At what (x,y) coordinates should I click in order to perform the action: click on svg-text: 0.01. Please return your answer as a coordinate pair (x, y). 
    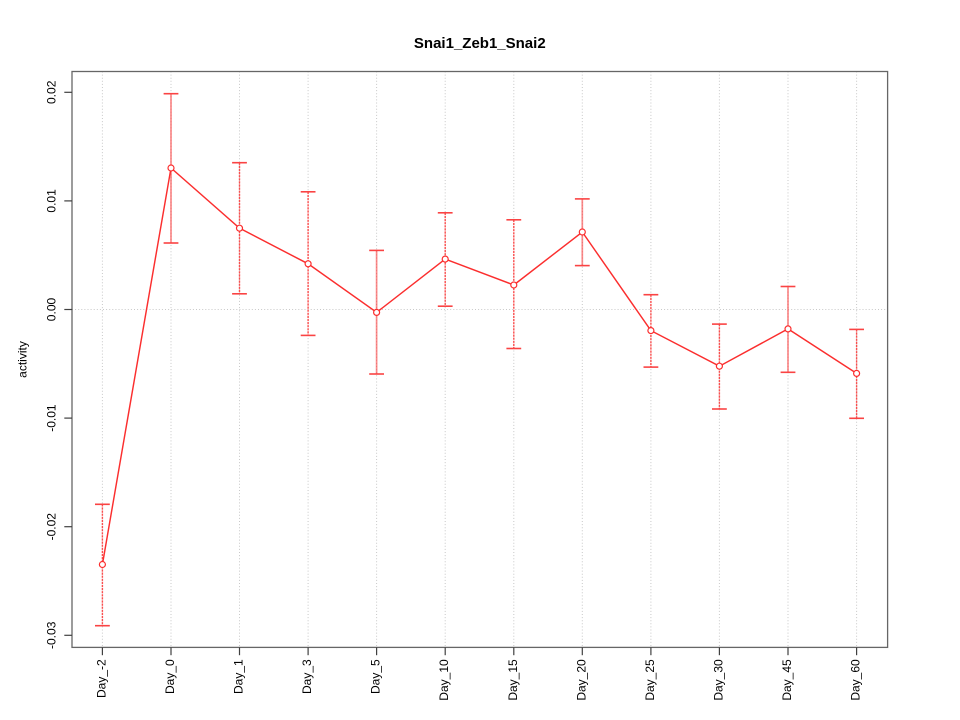
    Looking at the image, I should click on (52, 201).